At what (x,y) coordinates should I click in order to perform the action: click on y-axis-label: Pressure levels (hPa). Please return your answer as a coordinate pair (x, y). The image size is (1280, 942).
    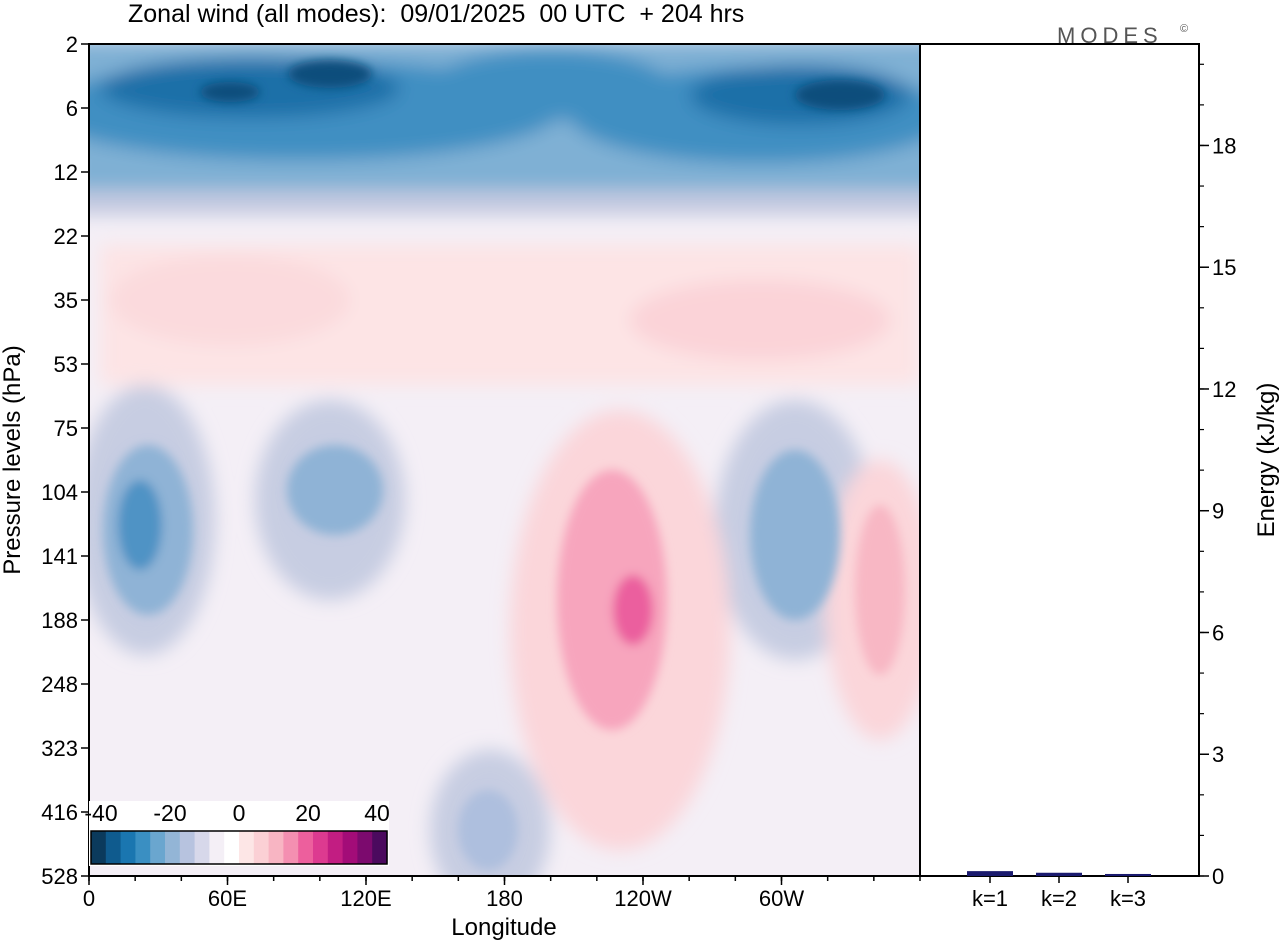
    Looking at the image, I should click on (13, 459).